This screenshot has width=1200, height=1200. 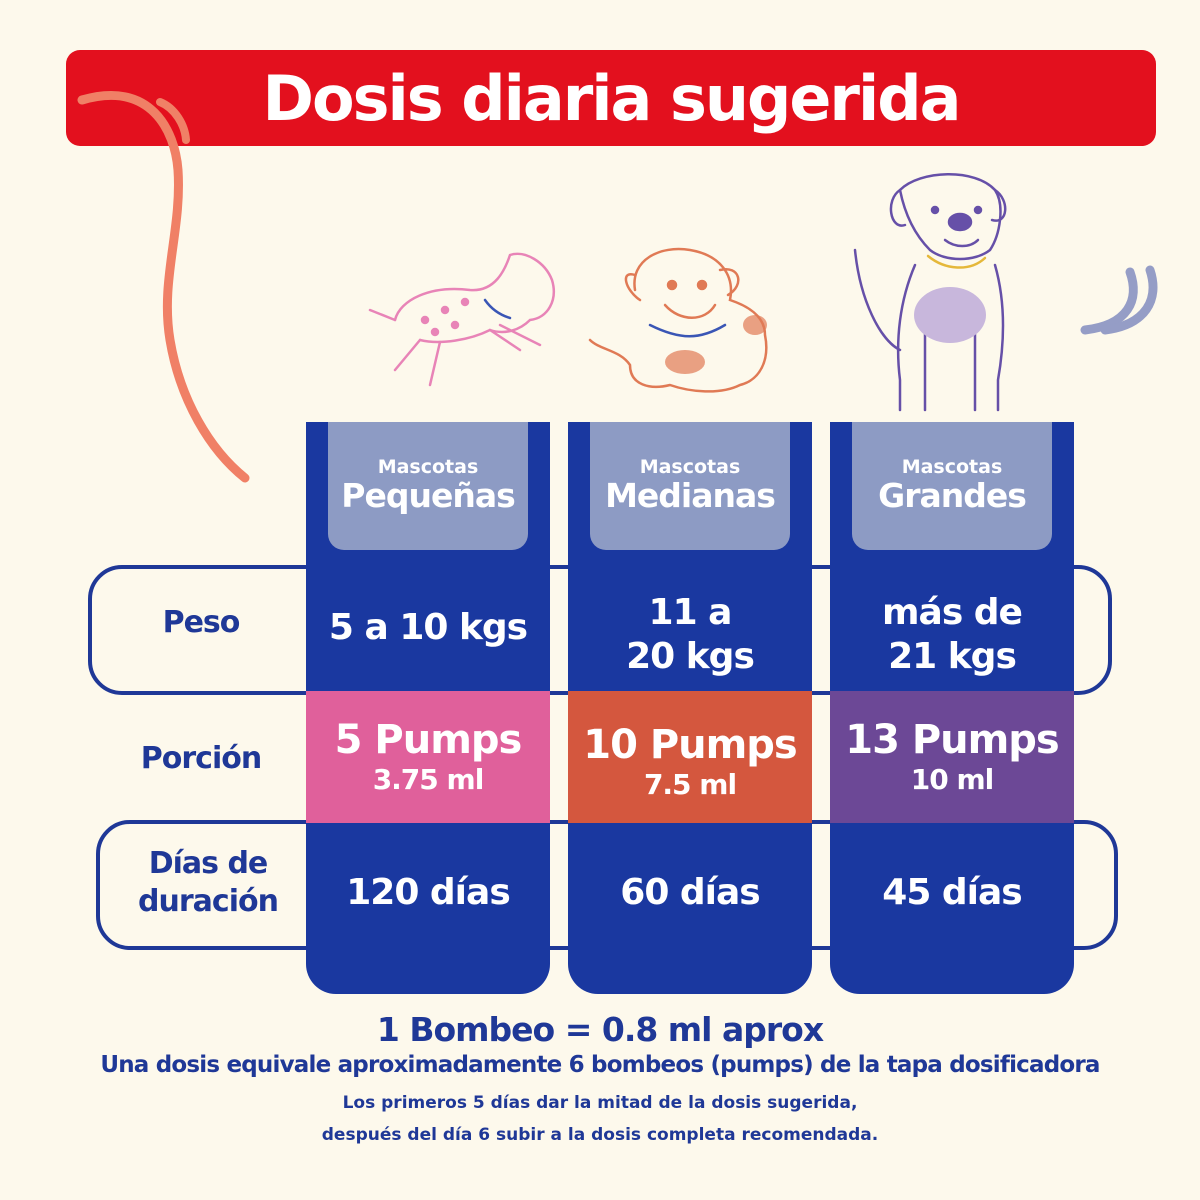 I want to click on porcion-pumps: 10 Pumps, so click(x=690, y=745).